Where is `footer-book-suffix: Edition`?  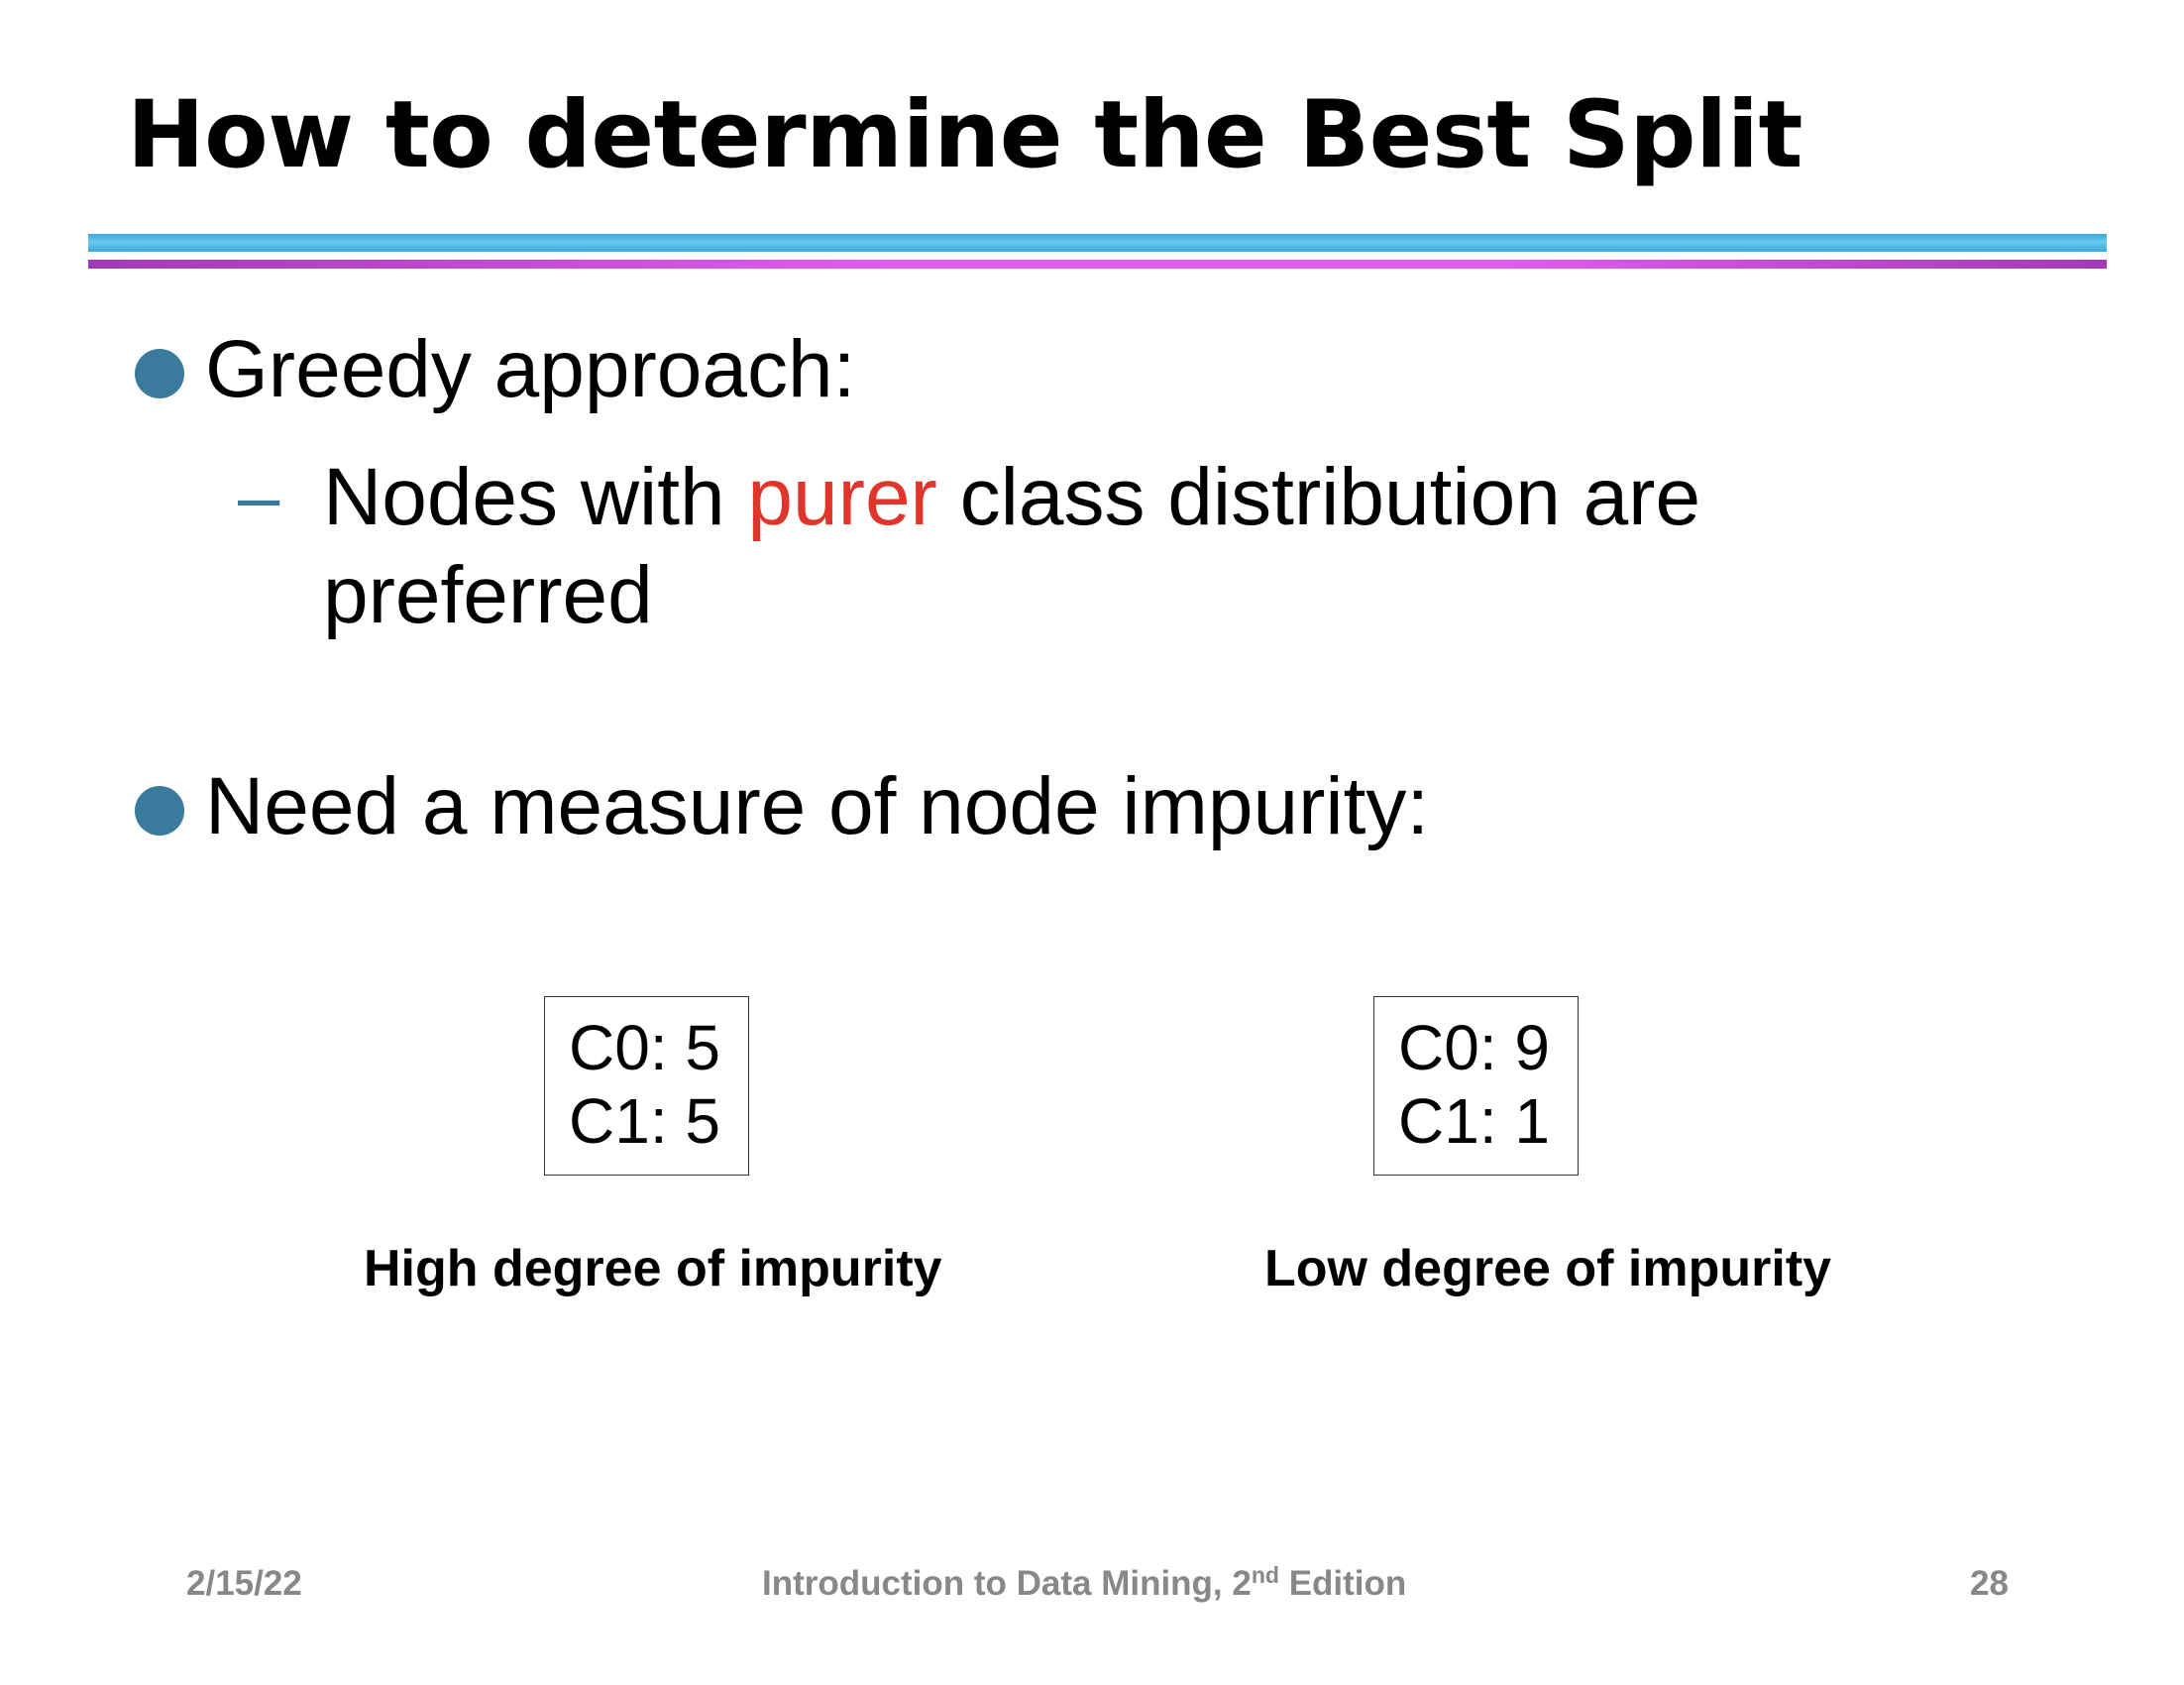 footer-book-suffix: Edition is located at coordinates (1342, 1583).